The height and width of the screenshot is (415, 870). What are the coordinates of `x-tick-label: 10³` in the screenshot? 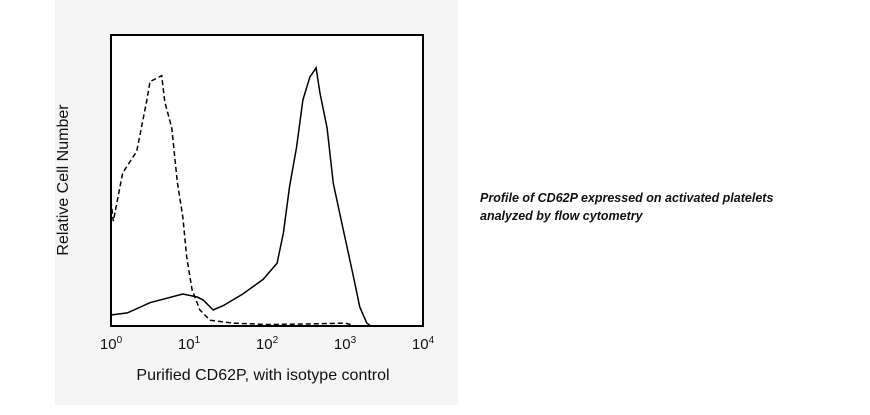 It's located at (345, 344).